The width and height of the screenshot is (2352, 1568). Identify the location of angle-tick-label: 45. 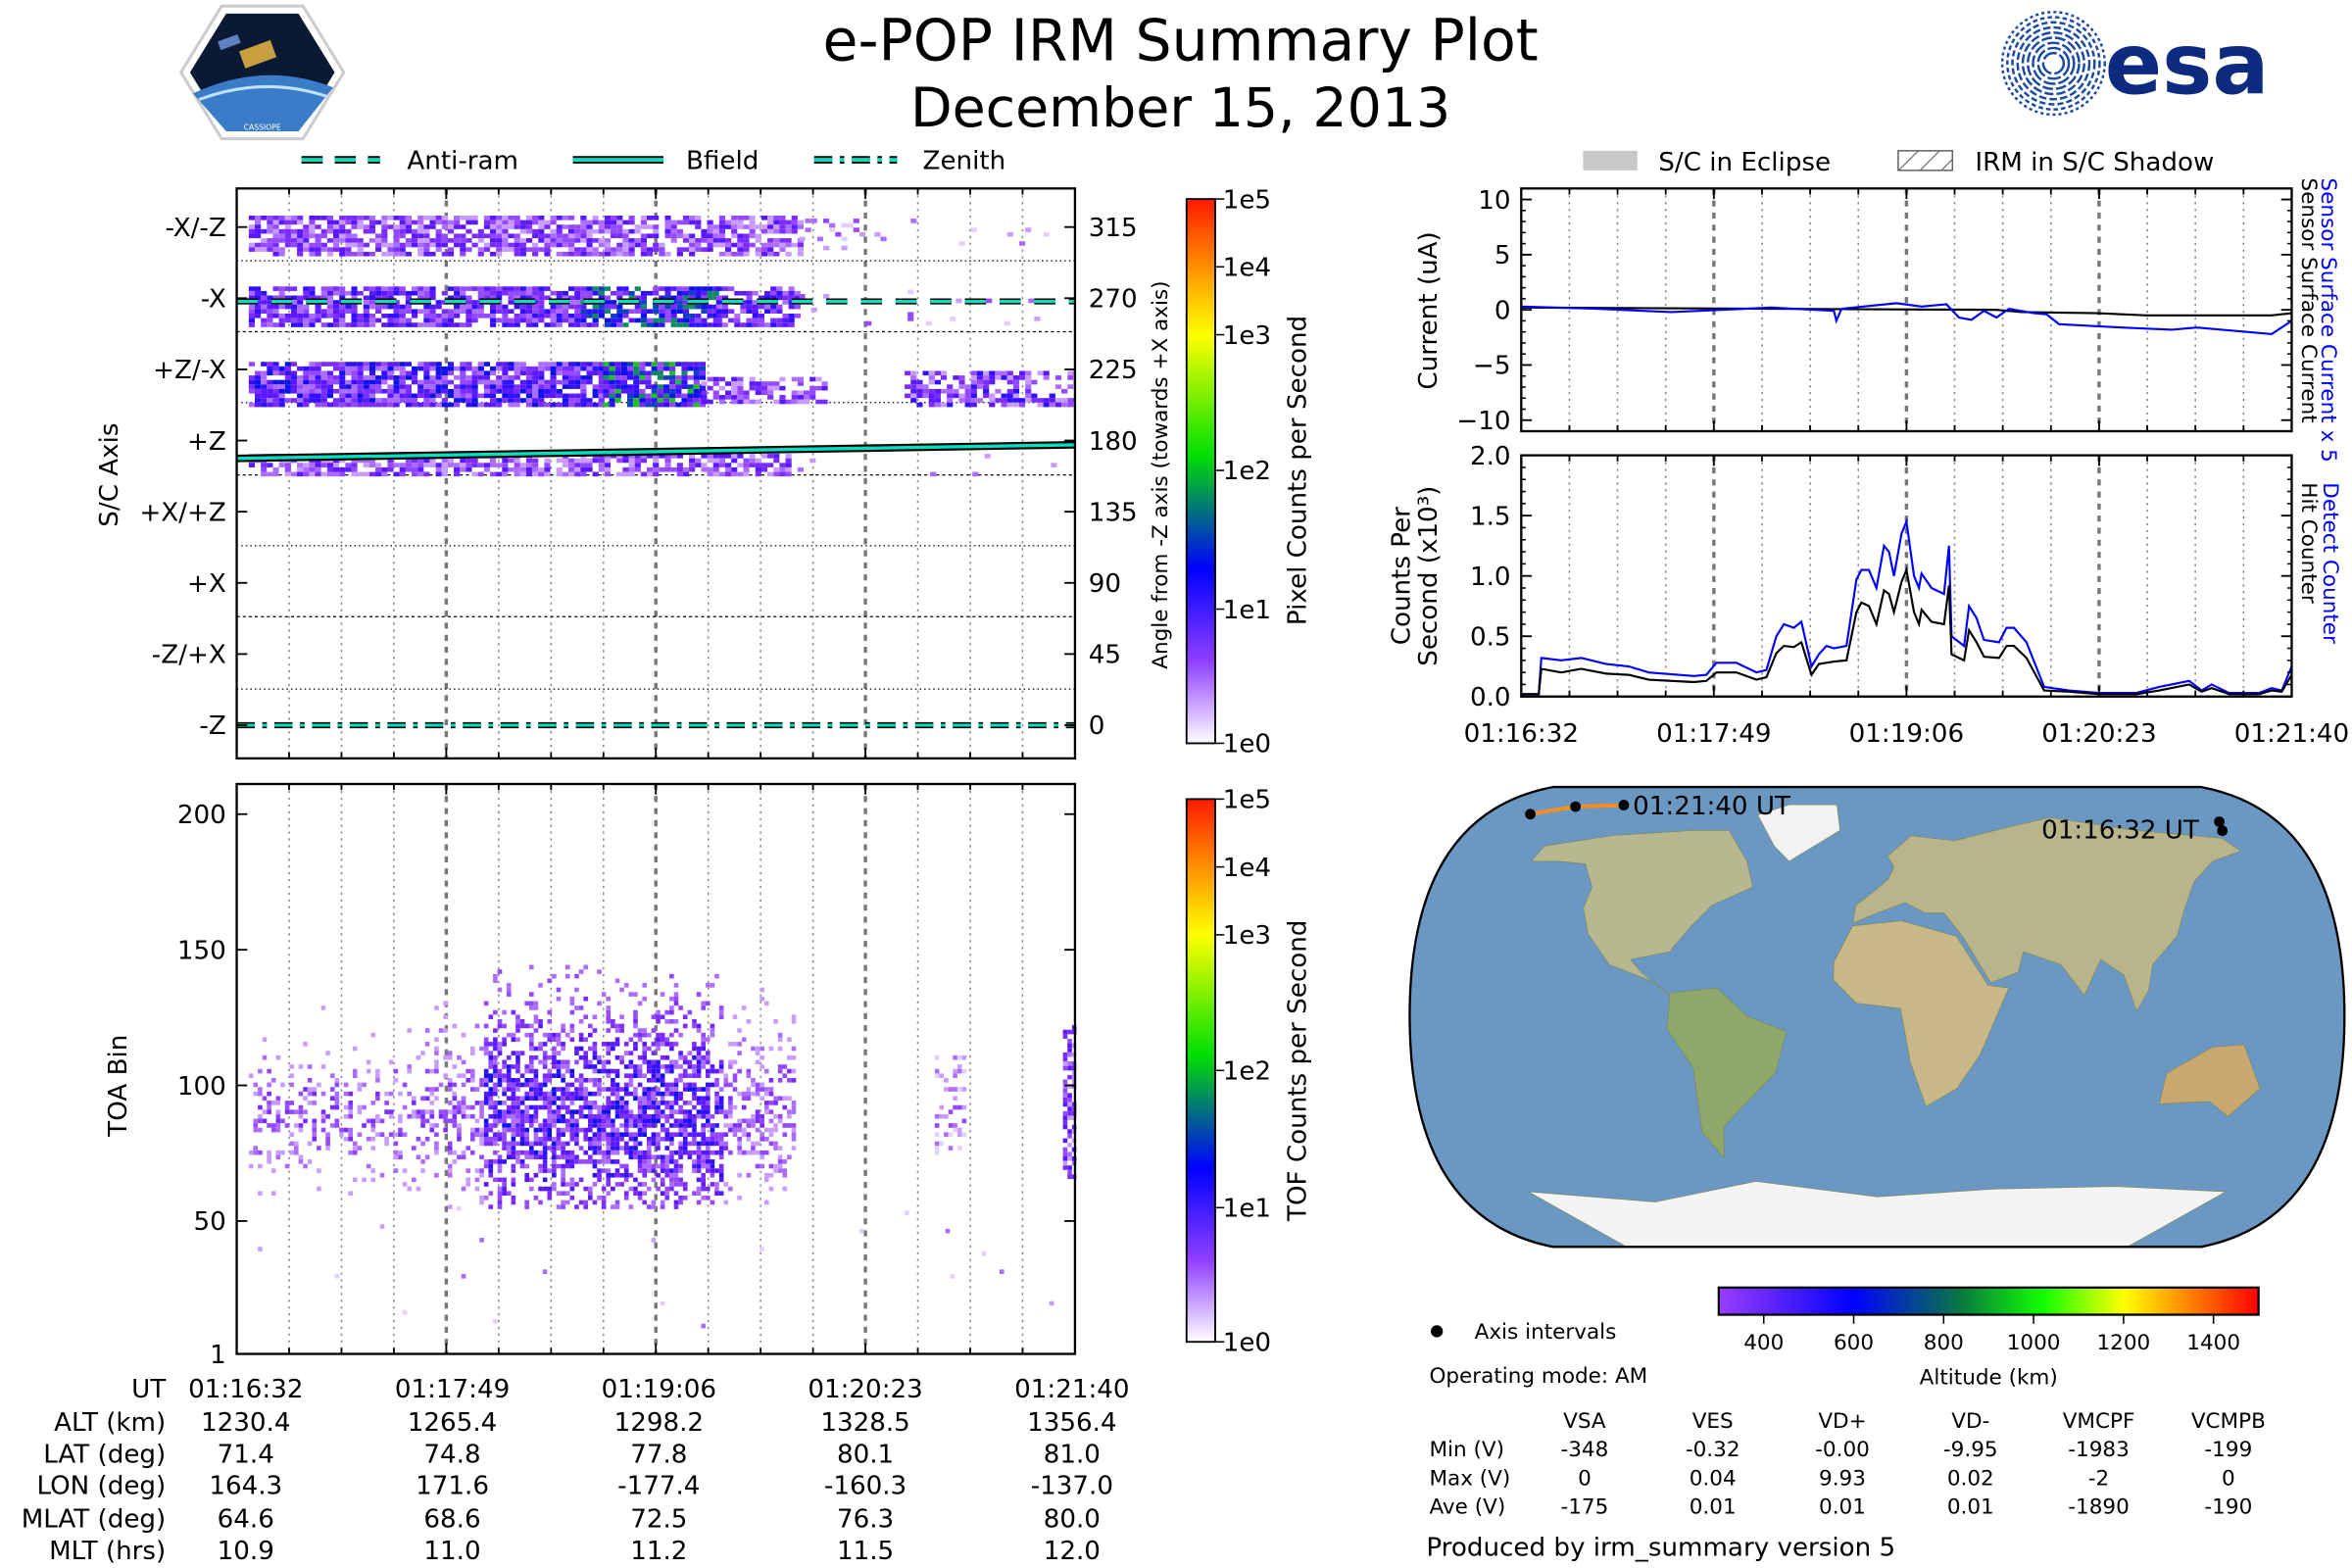
(1105, 655).